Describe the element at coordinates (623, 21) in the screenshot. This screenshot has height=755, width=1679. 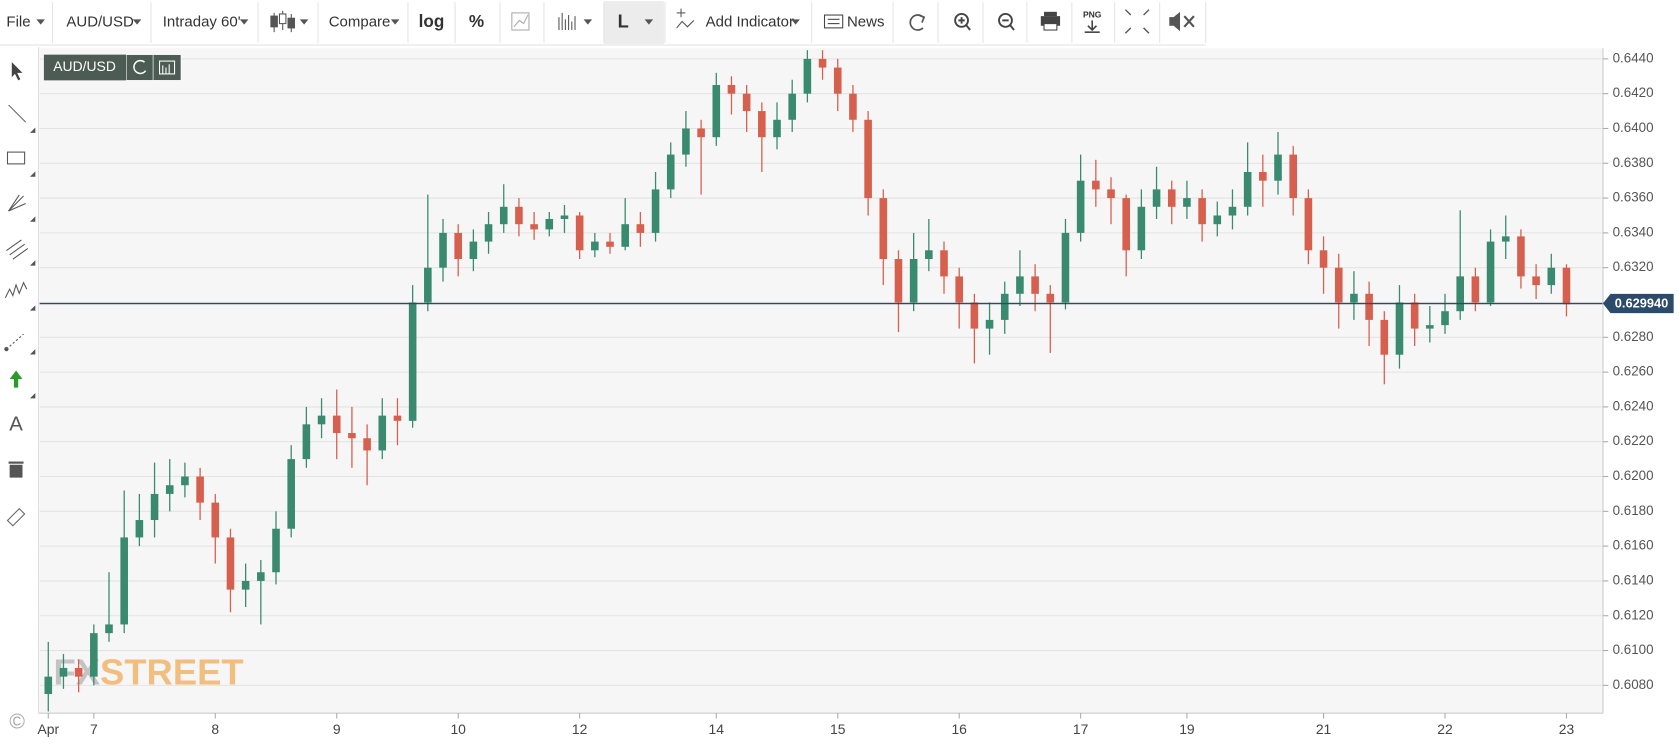
I see `toolbar-button: L` at that location.